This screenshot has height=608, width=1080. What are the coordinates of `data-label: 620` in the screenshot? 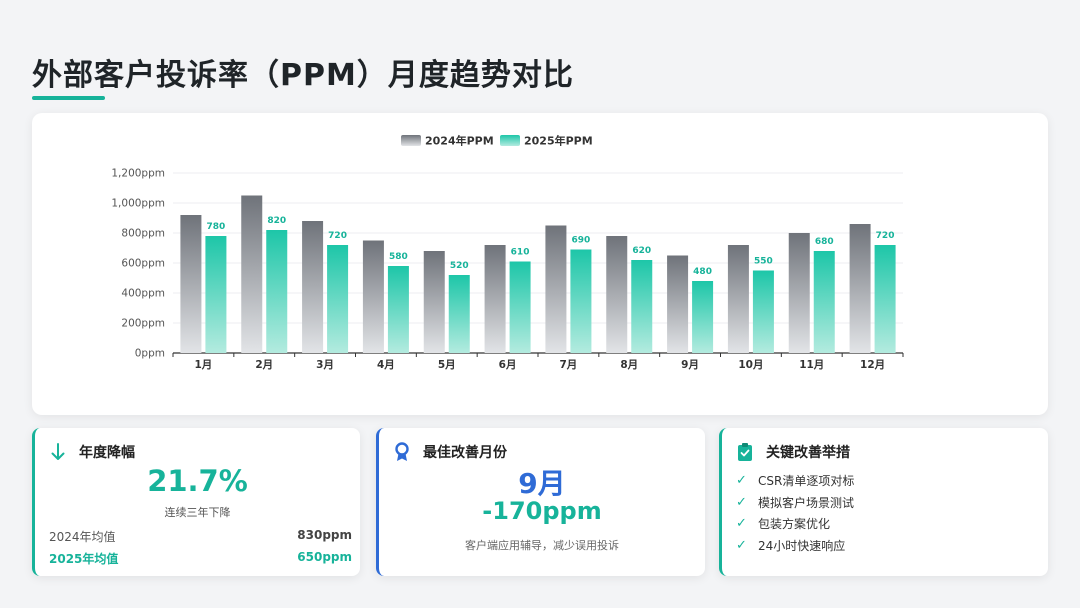 It's located at (641, 251).